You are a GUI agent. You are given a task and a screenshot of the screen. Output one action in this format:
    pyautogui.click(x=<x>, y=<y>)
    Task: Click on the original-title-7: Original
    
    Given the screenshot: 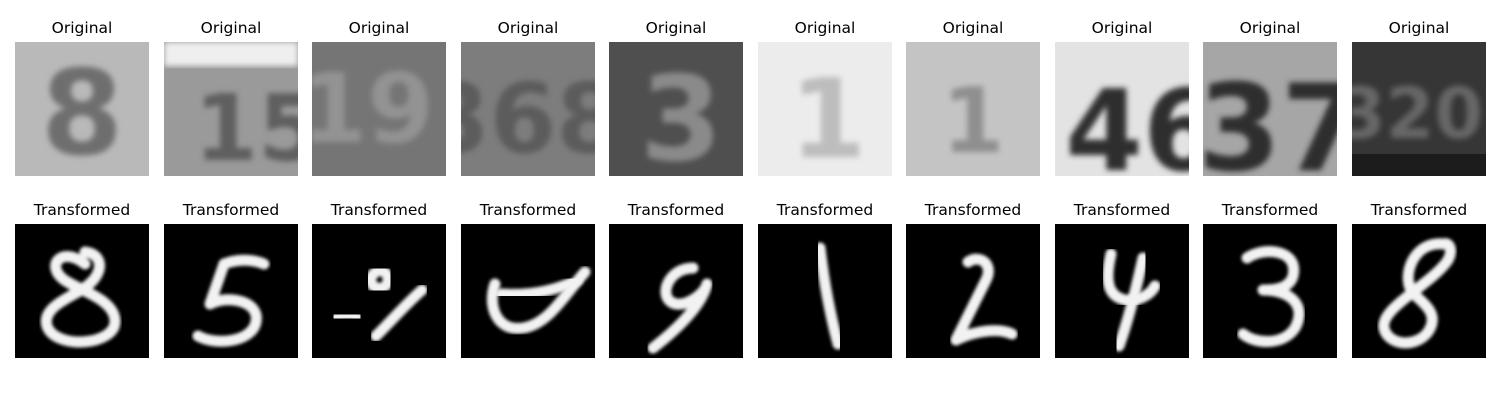 What is the action you would take?
    pyautogui.click(x=973, y=28)
    